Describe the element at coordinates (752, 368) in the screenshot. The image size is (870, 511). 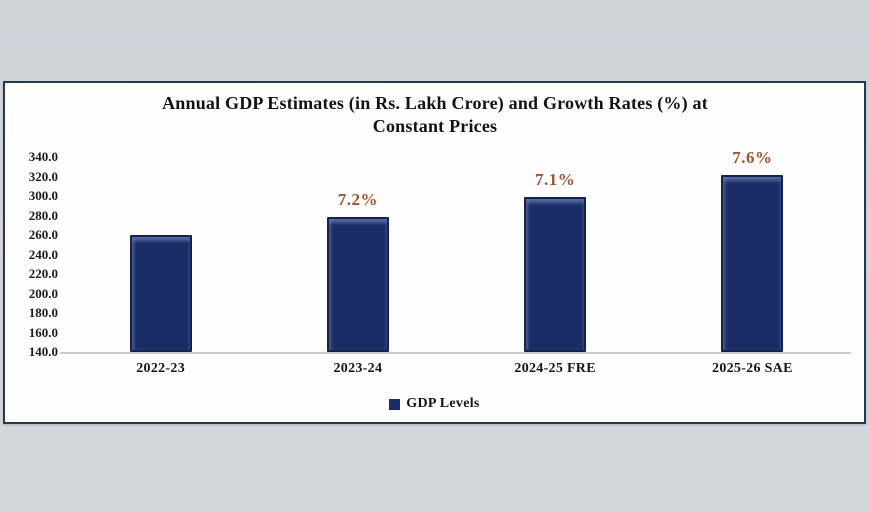
I see `x-axis-category-label: 2025-26 SAE` at that location.